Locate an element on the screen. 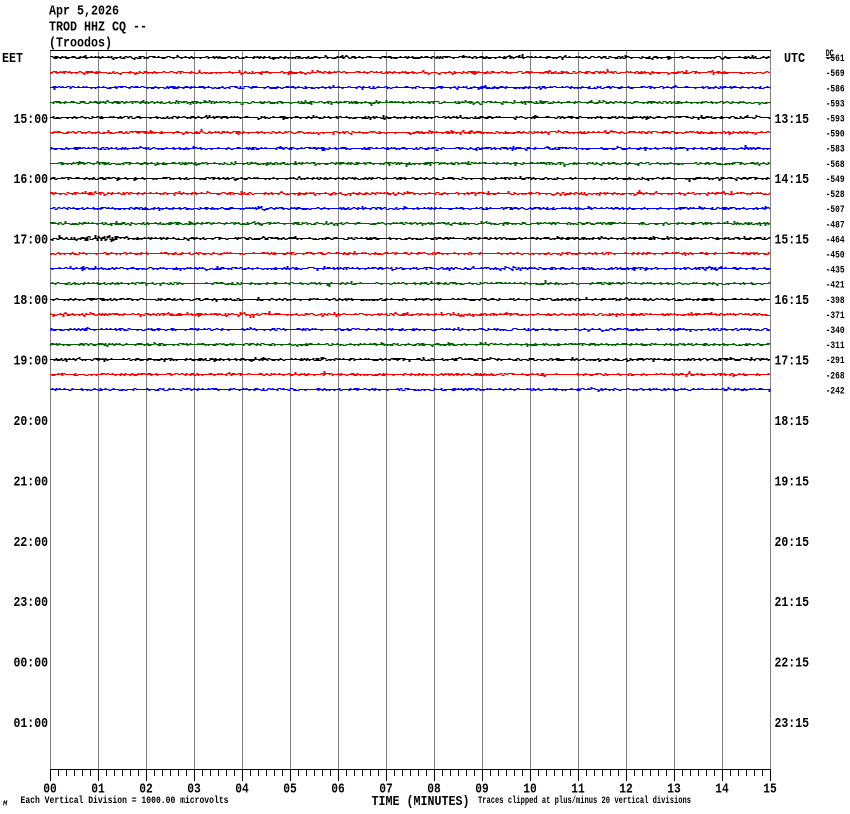 The image size is (850, 814). svg-text: -291 is located at coordinates (835, 361).